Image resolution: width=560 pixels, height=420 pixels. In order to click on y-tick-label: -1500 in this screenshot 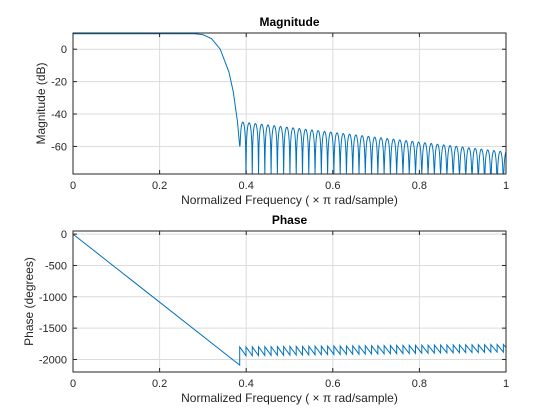, I will do `click(53, 329)`.